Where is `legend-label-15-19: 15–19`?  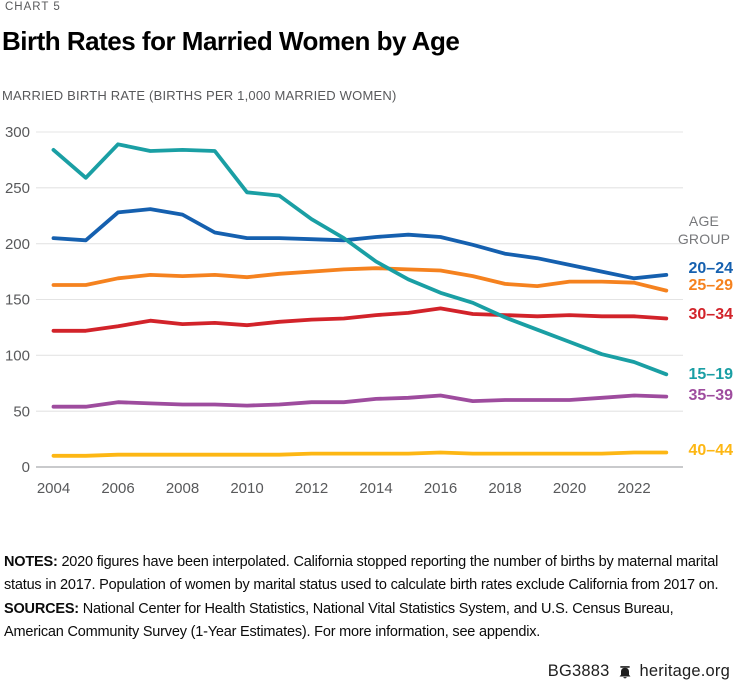
legend-label-15-19: 15–19 is located at coordinates (711, 374).